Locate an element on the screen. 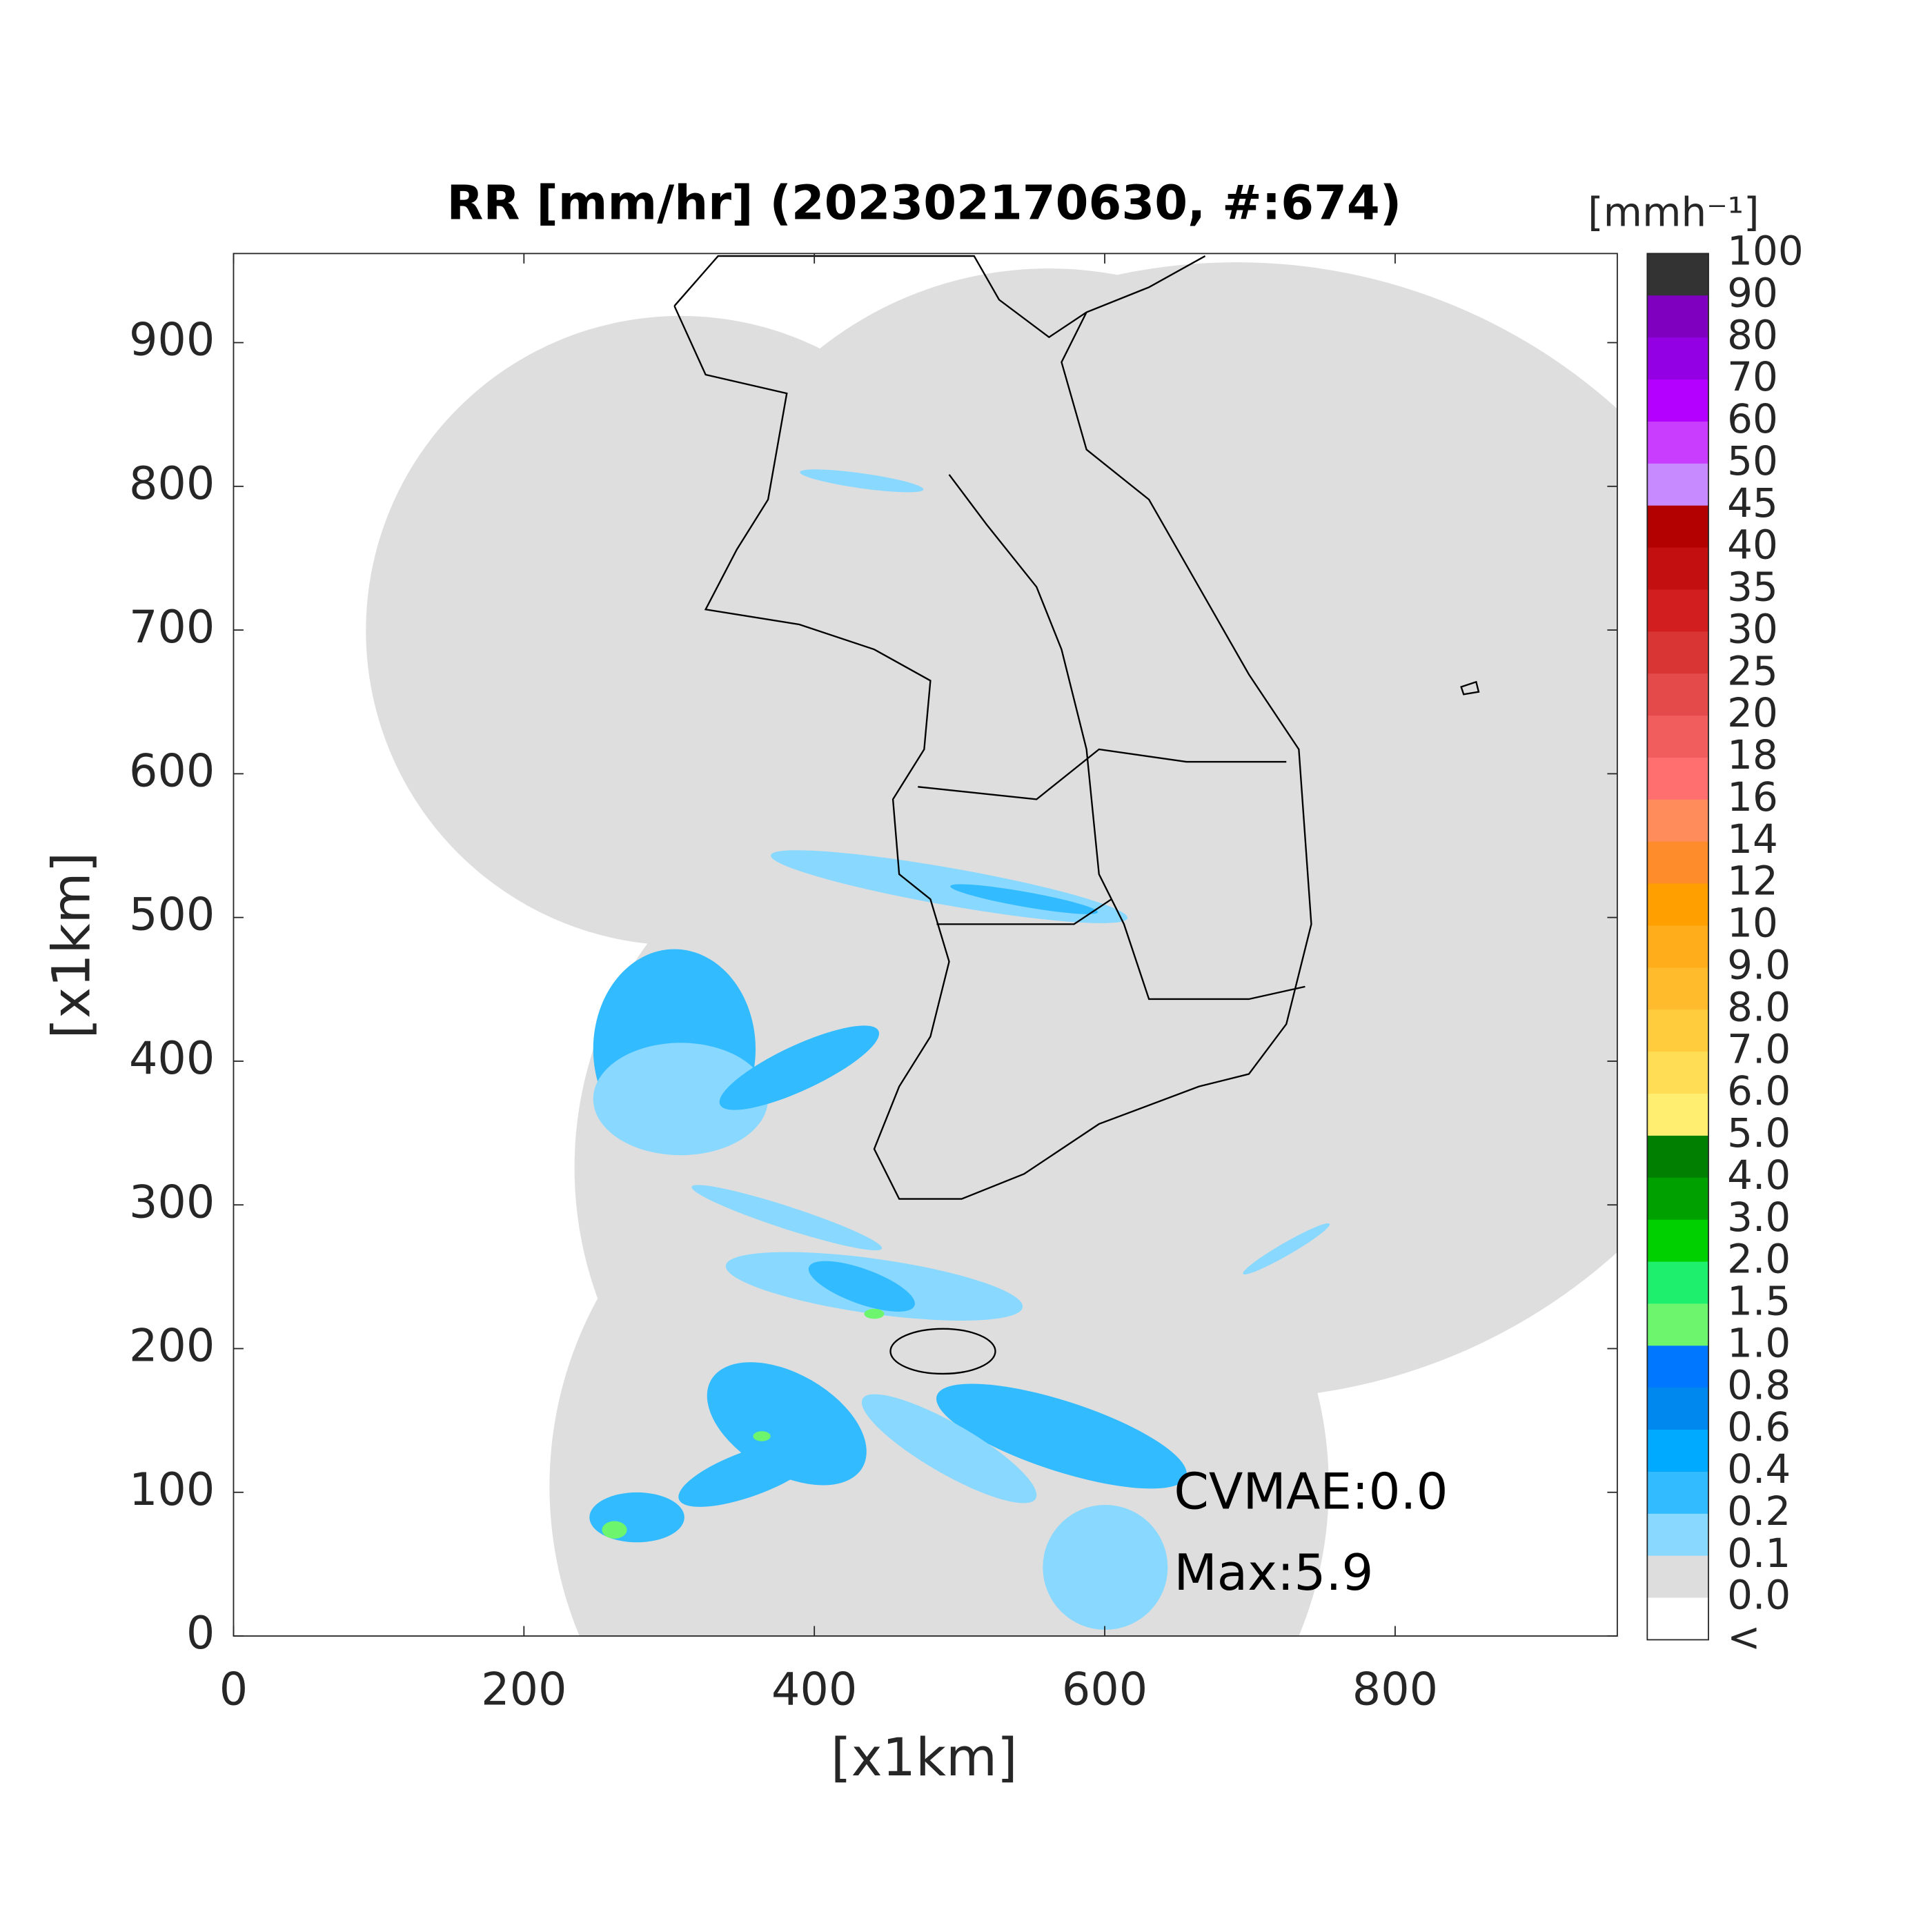 The height and width of the screenshot is (1932, 1932). y-tick-label: 0 is located at coordinates (200, 1633).